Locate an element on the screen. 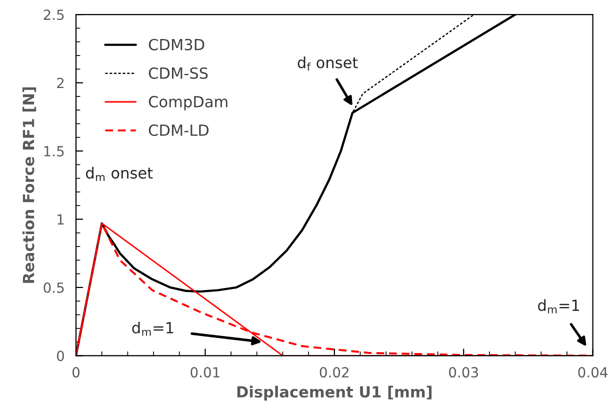 This screenshot has width=608, height=416. x-tick-label: 0.04 is located at coordinates (593, 372).